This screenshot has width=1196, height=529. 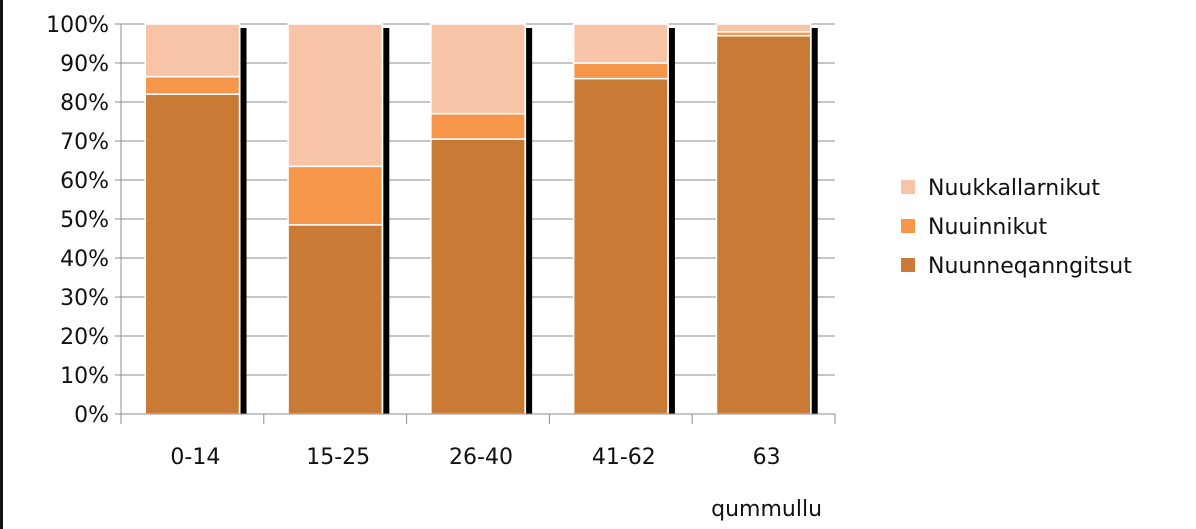 I want to click on x-tick-label: 41-62, so click(x=624, y=457).